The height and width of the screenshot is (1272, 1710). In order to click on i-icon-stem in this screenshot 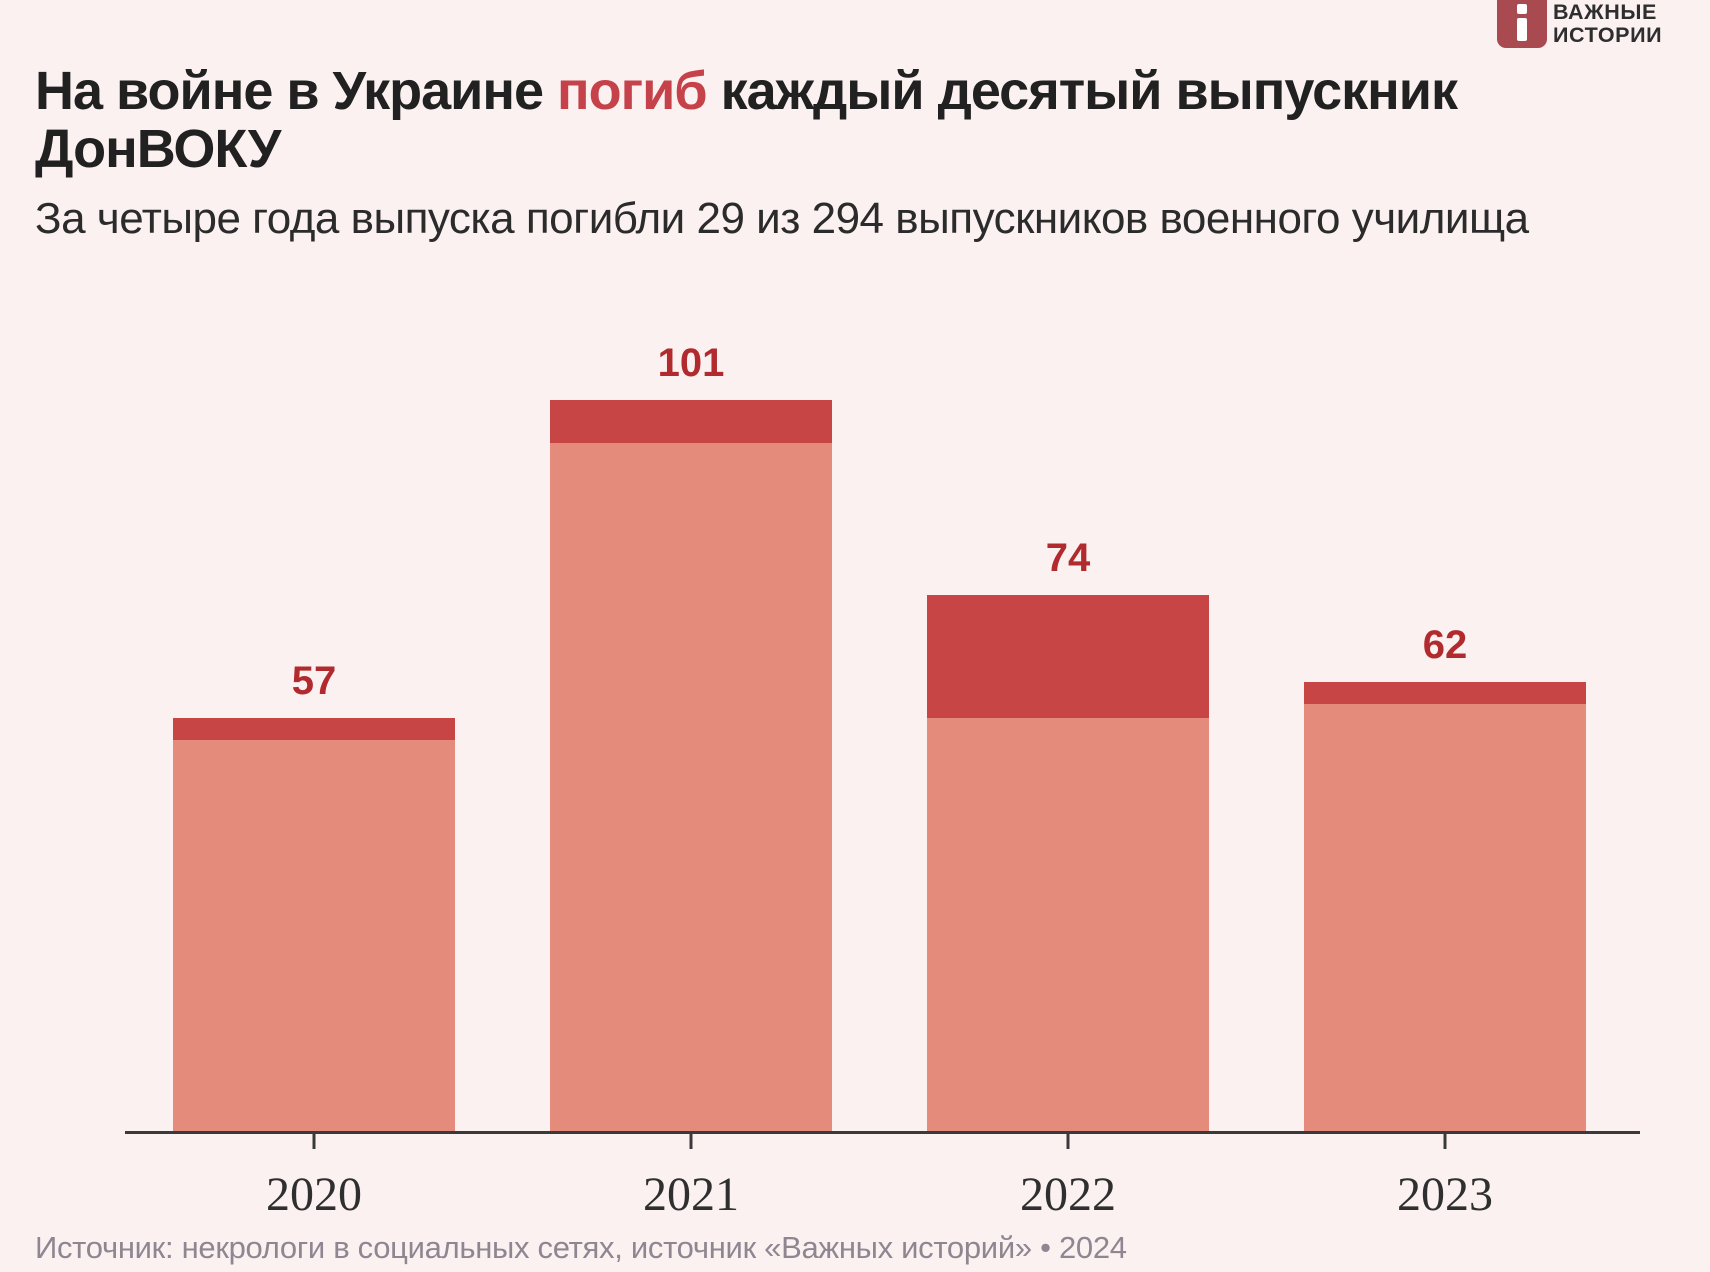, I will do `click(1522, 29)`.